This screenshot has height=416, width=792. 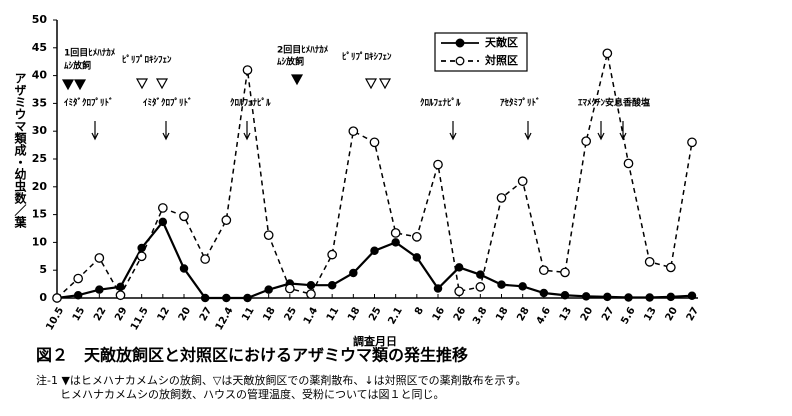 What do you see at coordinates (480, 315) in the screenshot?
I see `x-tick-label: 3.8` at bounding box center [480, 315].